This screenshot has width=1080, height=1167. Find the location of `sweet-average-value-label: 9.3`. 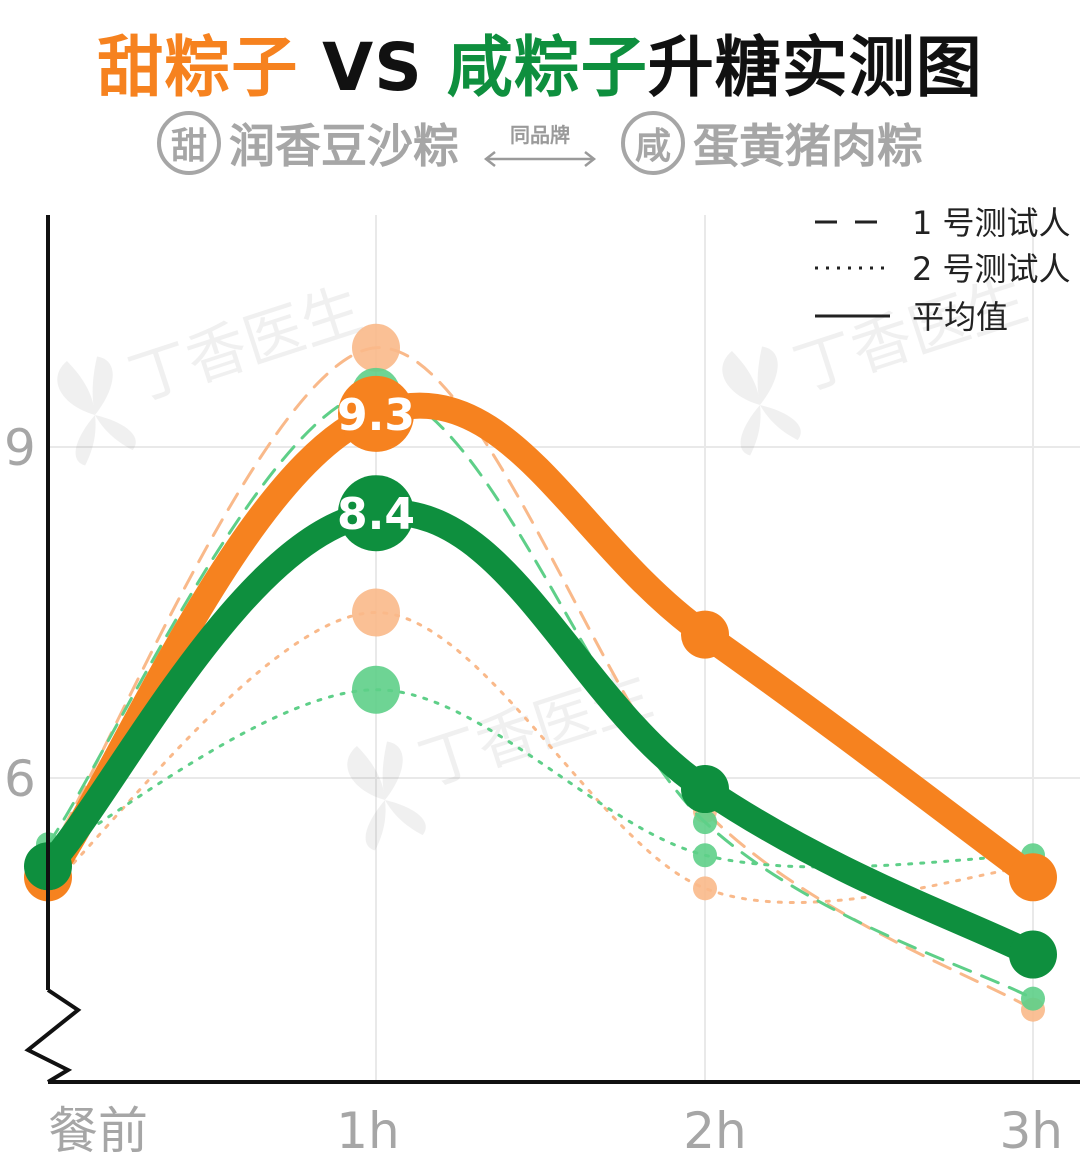

sweet-average-value-label: 9.3 is located at coordinates (376, 415).